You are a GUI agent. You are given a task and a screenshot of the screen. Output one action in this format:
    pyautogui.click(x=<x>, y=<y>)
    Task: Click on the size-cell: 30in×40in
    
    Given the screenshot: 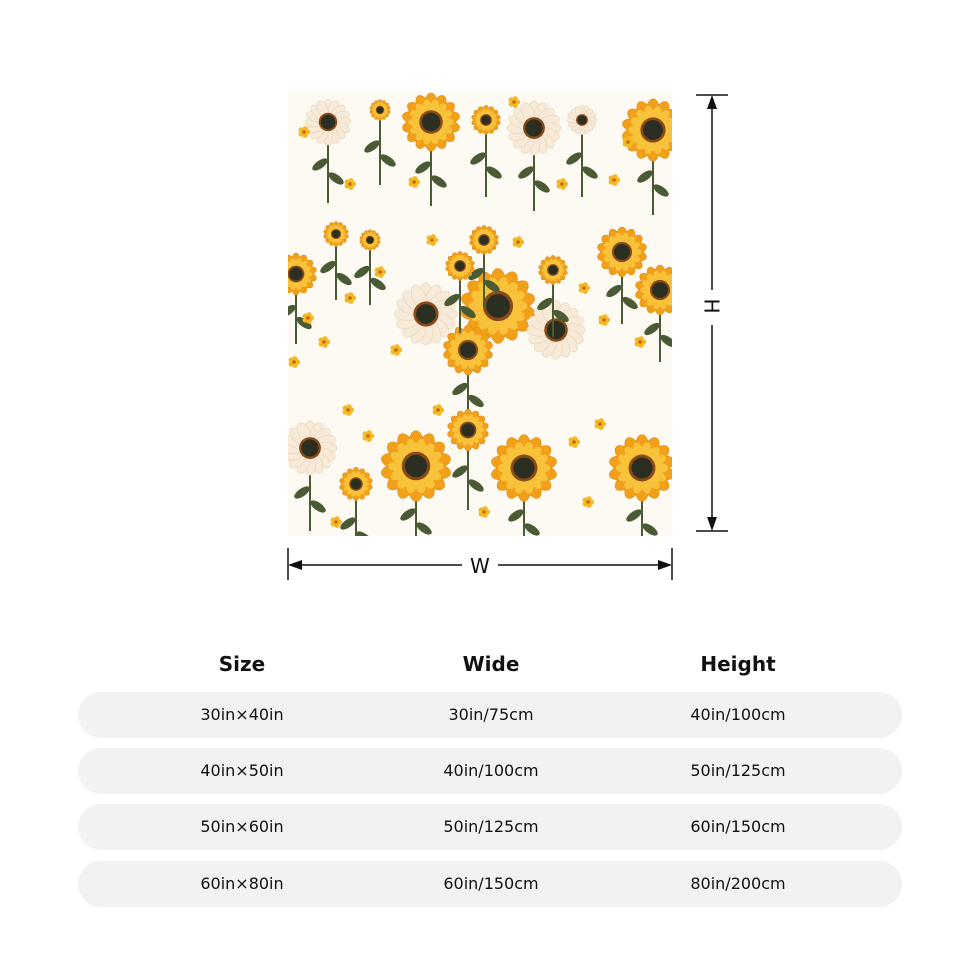 What is the action you would take?
    pyautogui.click(x=242, y=714)
    